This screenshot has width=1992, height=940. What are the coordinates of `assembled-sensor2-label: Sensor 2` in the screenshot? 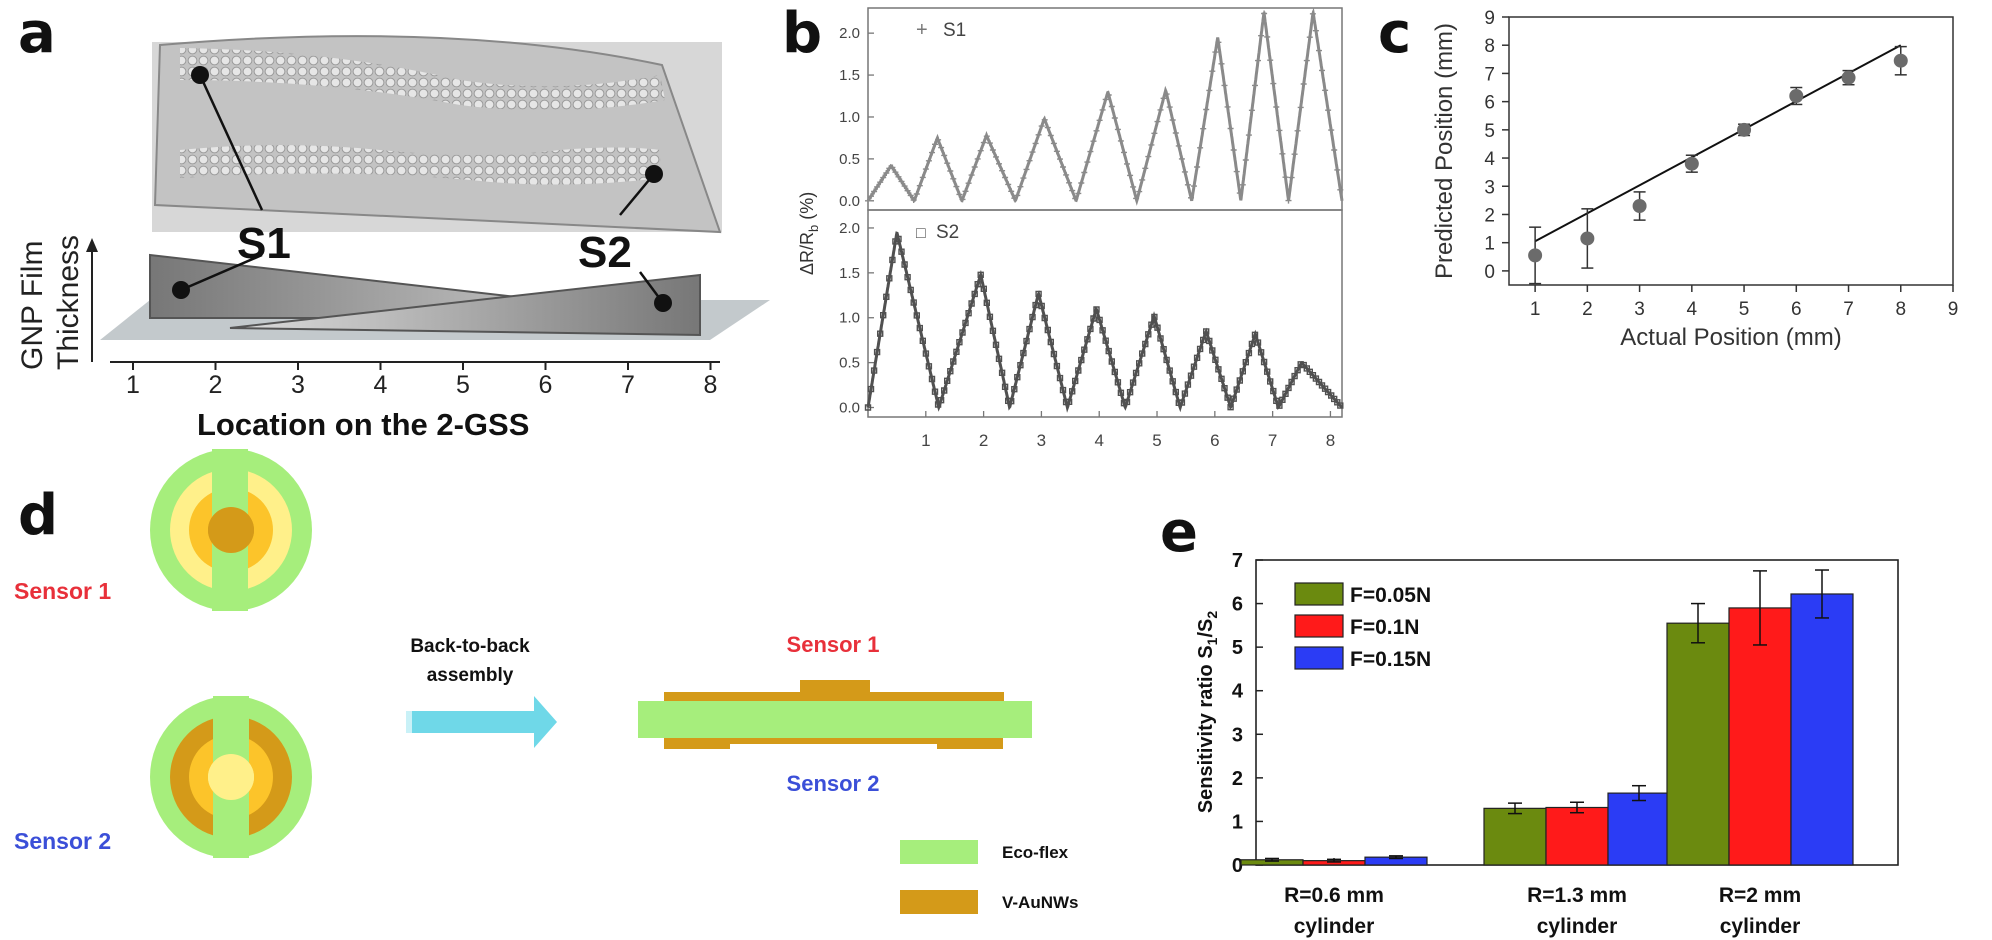 It's located at (833, 783).